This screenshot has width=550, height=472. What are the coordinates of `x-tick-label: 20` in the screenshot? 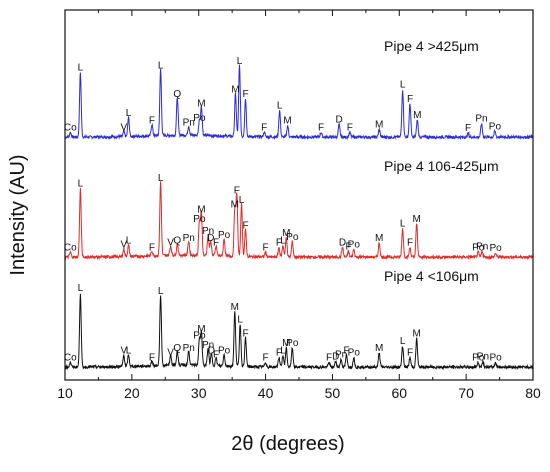 It's located at (132, 393).